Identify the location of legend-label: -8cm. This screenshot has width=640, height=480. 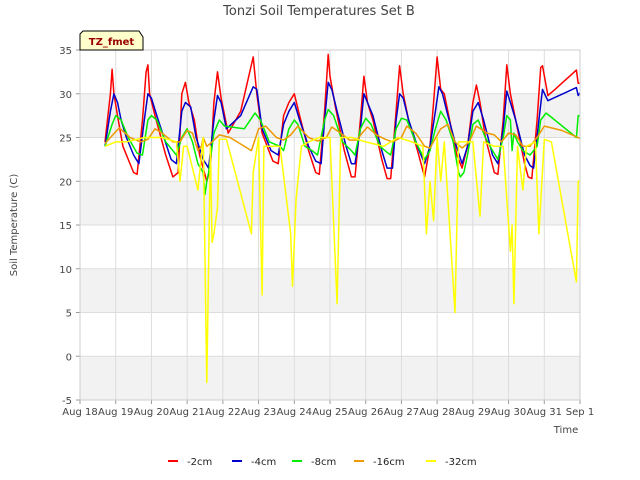
(323, 462).